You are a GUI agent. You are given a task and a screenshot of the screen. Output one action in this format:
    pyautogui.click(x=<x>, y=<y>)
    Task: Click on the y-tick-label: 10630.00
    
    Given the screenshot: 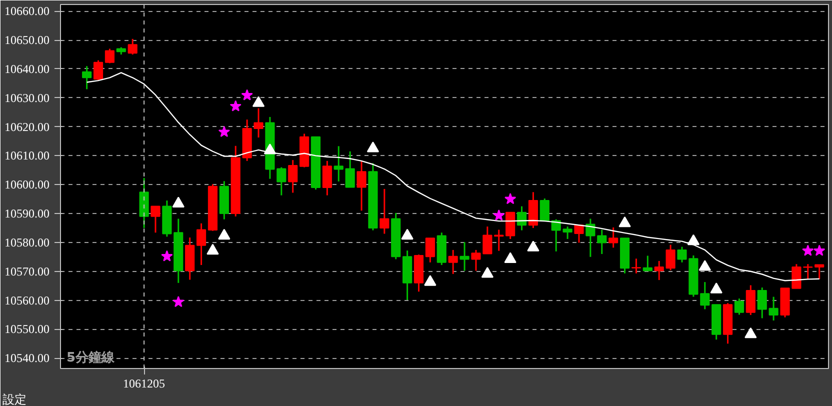 What is the action you would take?
    pyautogui.click(x=27, y=97)
    